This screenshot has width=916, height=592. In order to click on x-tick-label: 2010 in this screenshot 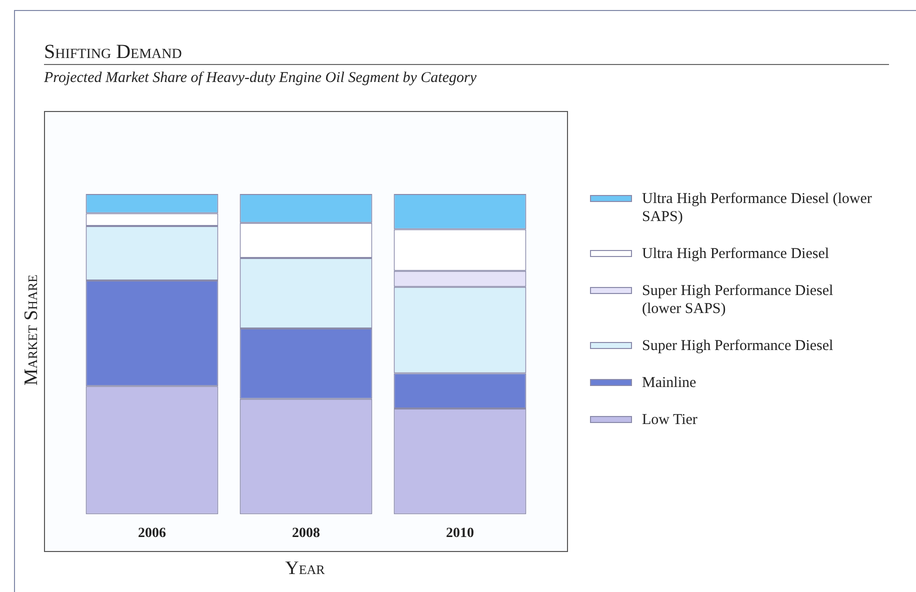, I will do `click(460, 534)`.